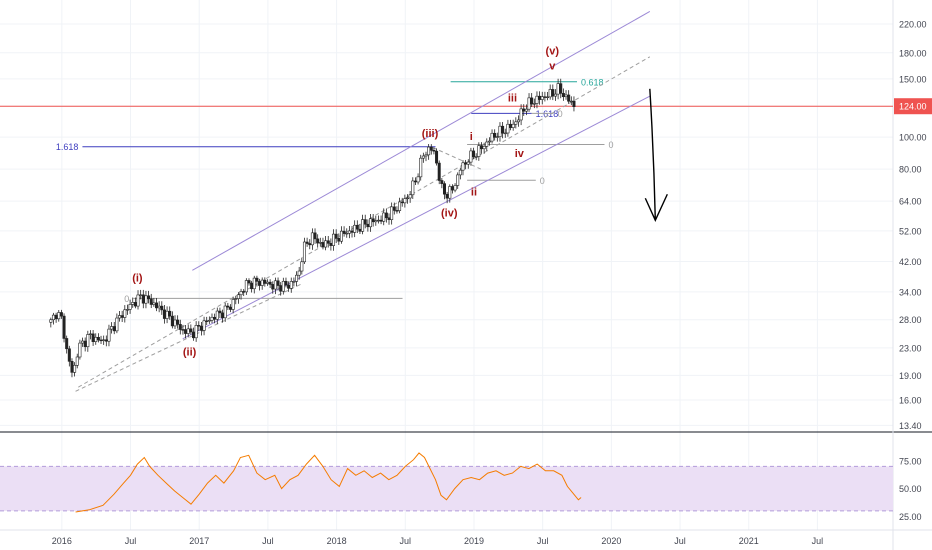 This screenshot has height=550, width=932. Describe the element at coordinates (653, 154) in the screenshot. I see `projection-arrow-shaft` at that location.